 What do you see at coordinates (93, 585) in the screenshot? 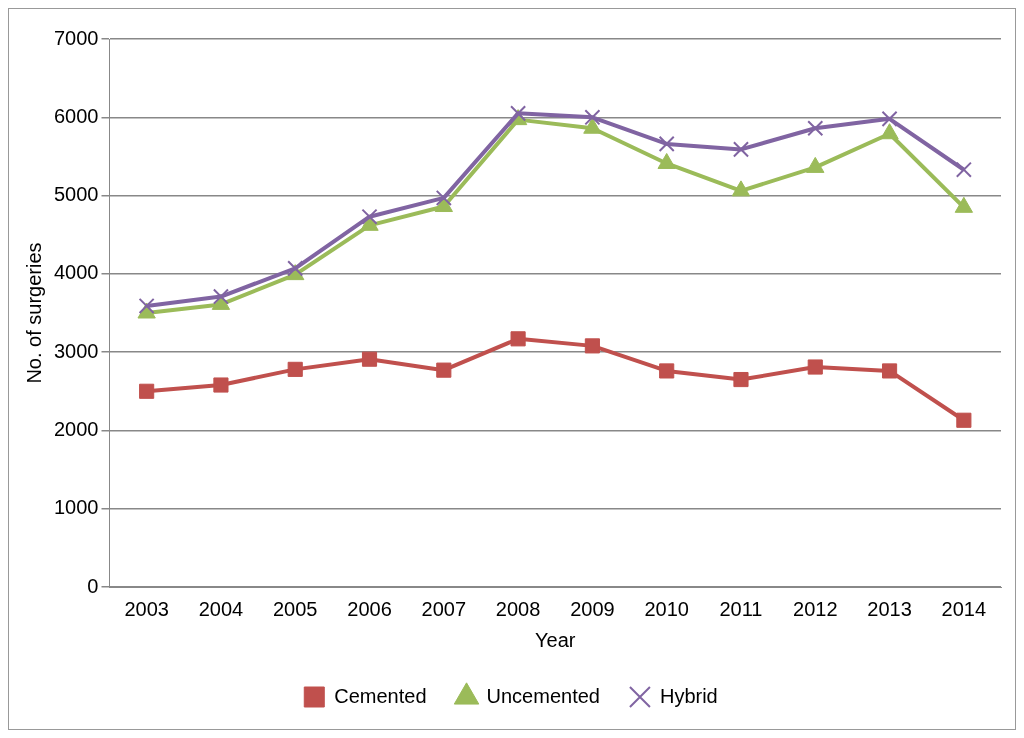
I see `y-tick-label: 0` at bounding box center [93, 585].